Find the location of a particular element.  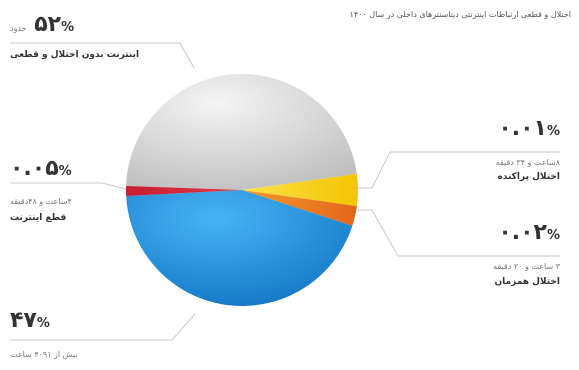

leader-line-simultaneous is located at coordinates (459, 233).